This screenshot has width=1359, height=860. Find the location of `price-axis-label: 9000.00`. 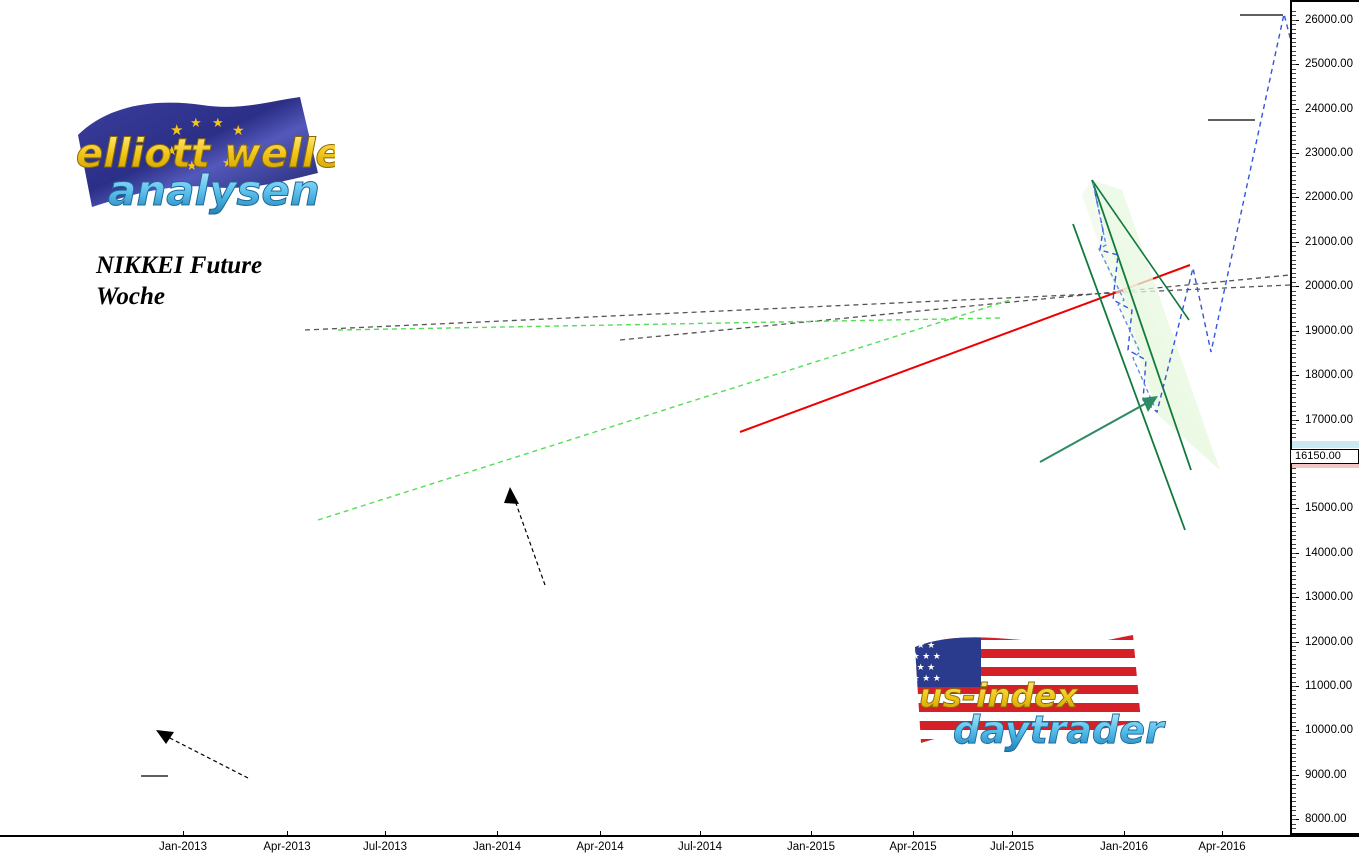

price-axis-label: 9000.00 is located at coordinates (1326, 774).